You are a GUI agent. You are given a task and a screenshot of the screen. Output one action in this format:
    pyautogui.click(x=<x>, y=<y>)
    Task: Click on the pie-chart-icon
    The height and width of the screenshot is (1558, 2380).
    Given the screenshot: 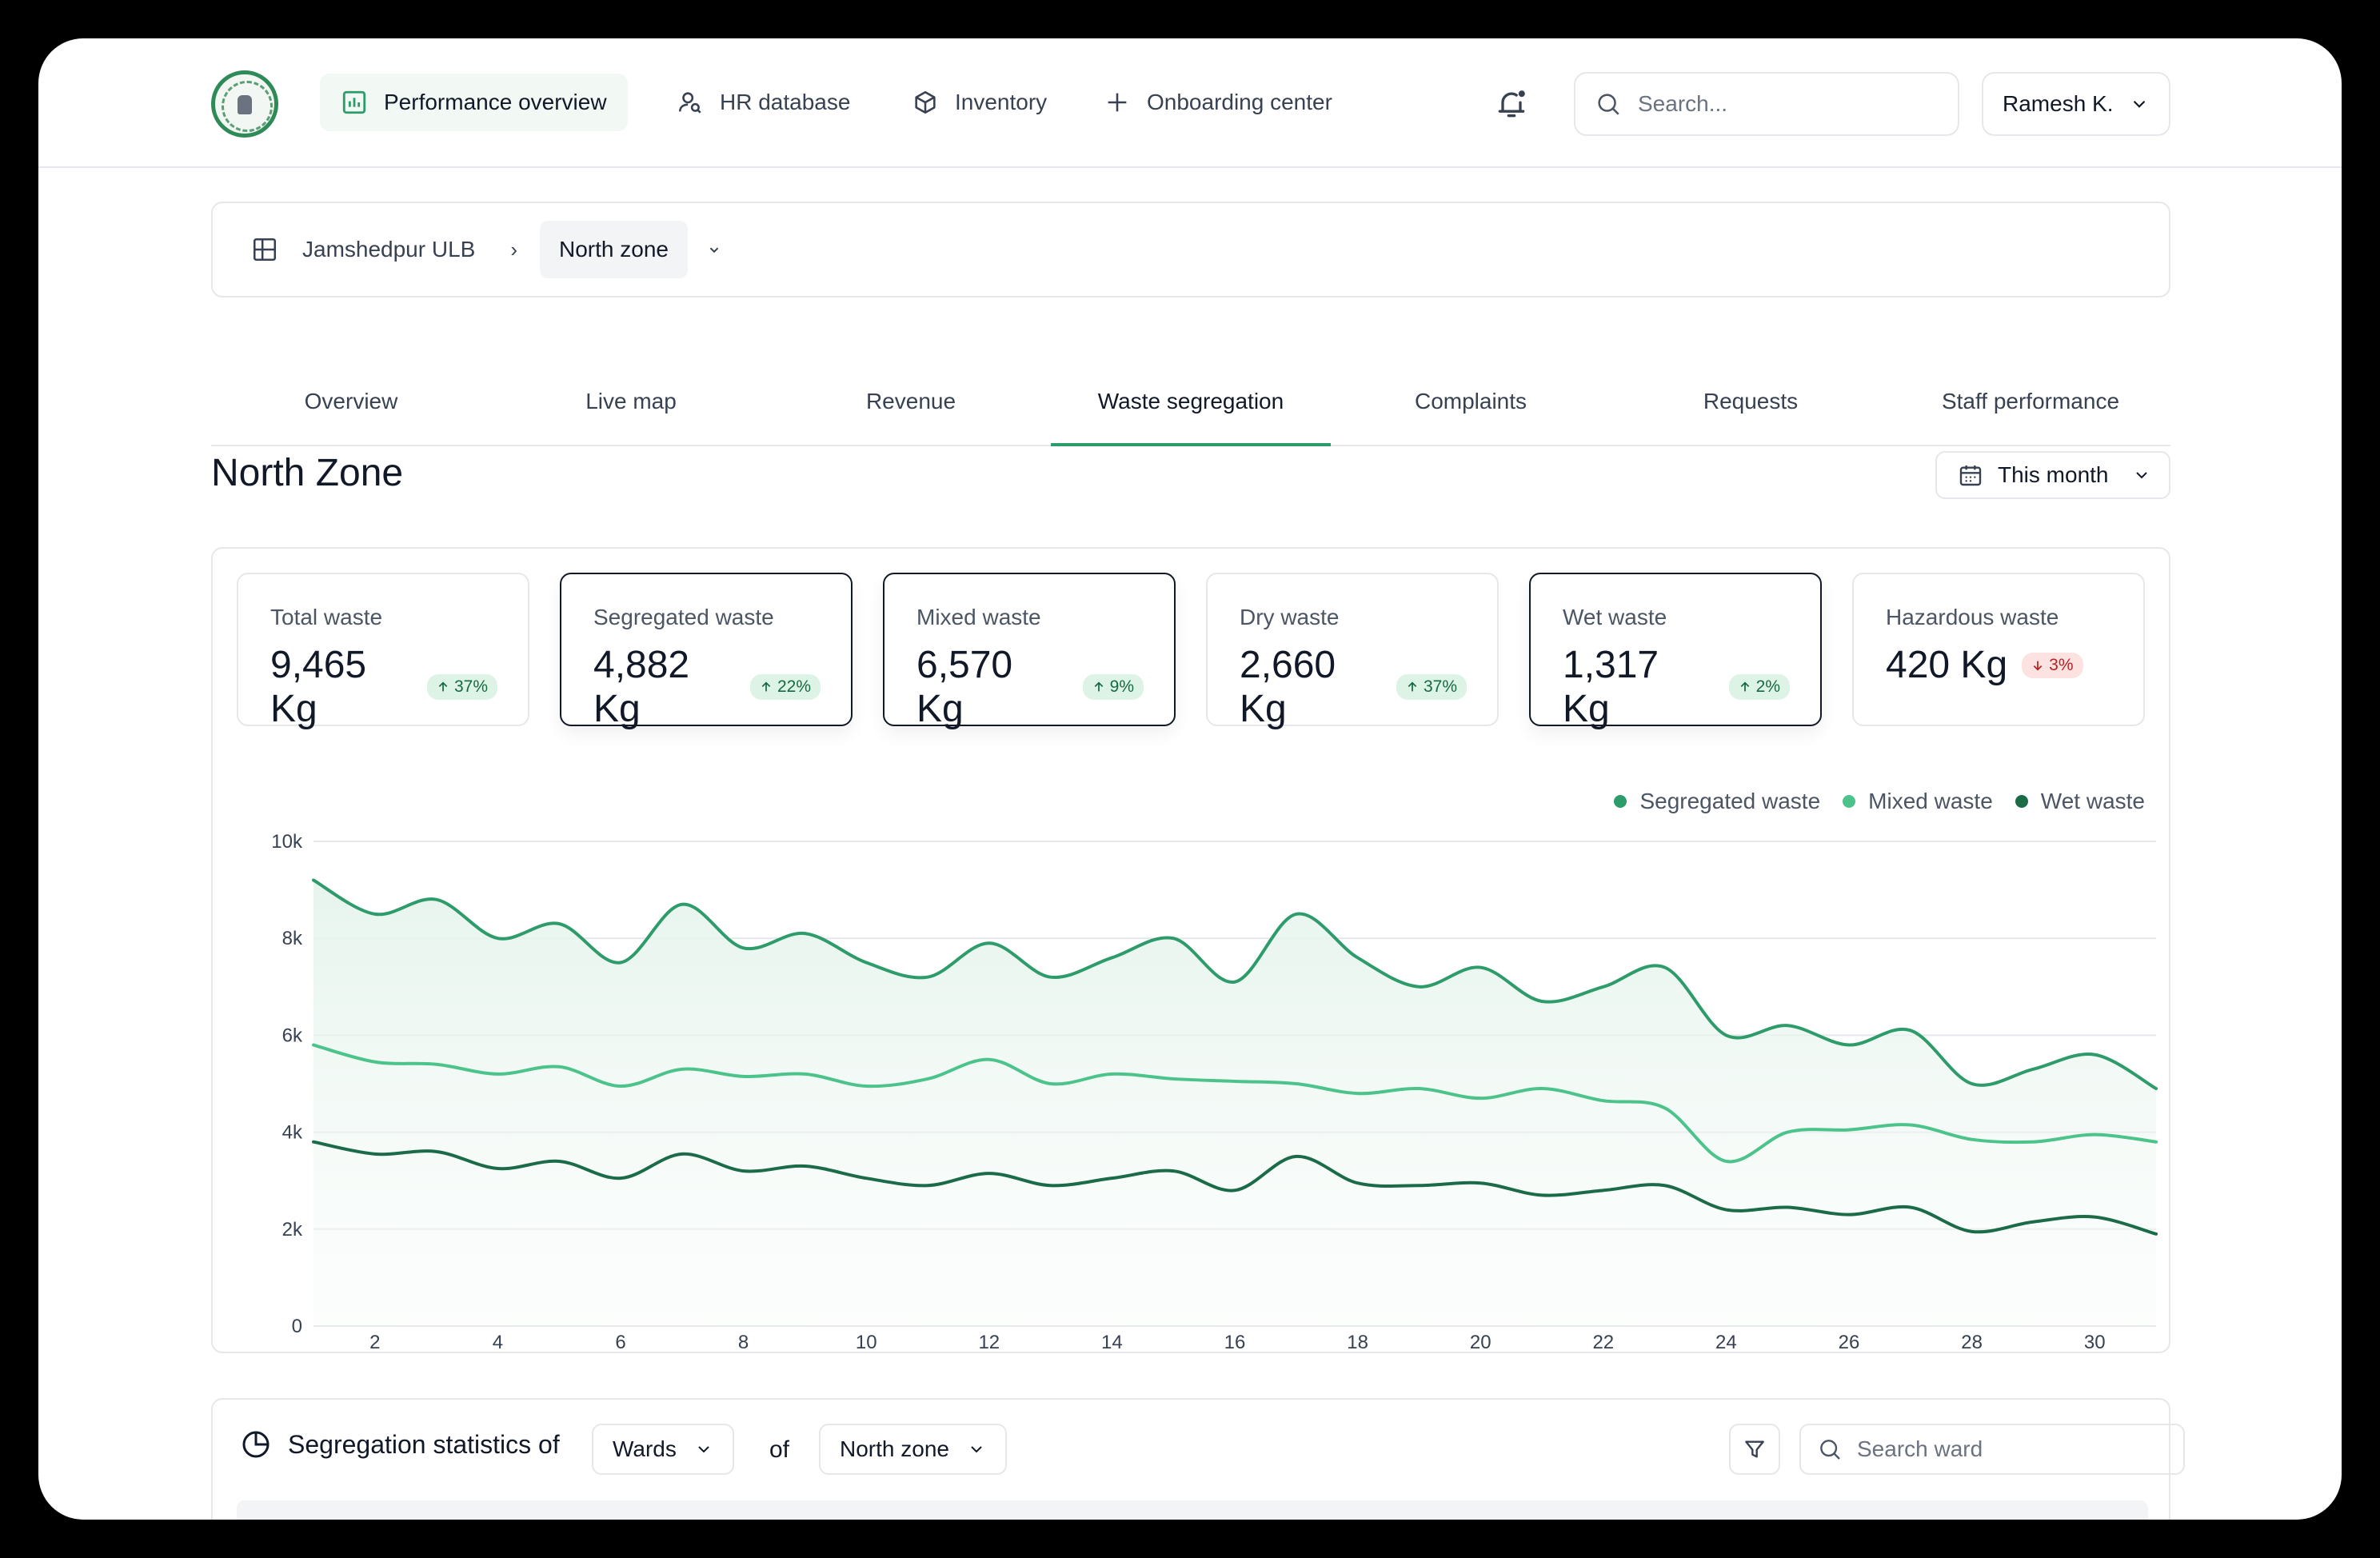 What is the action you would take?
    pyautogui.click(x=256, y=1444)
    